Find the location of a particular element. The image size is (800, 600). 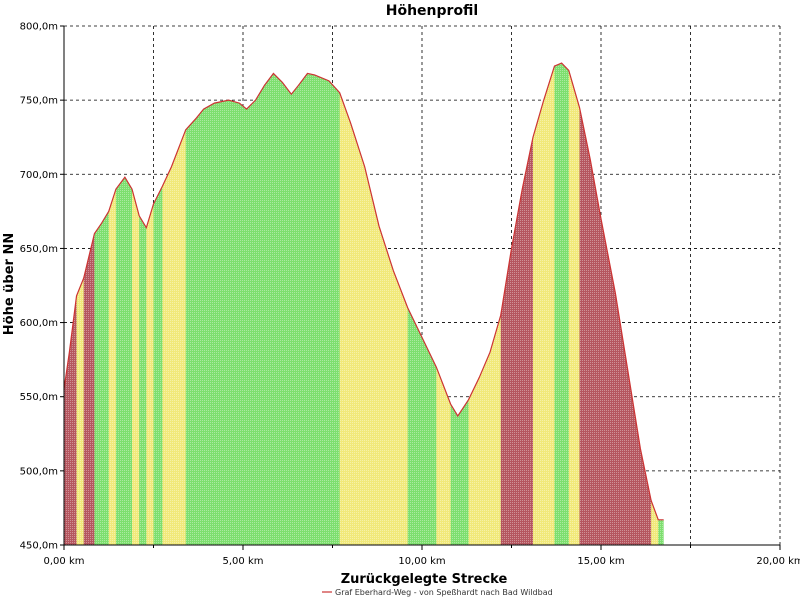

y-tick-label: 600,0m is located at coordinates (39, 323).